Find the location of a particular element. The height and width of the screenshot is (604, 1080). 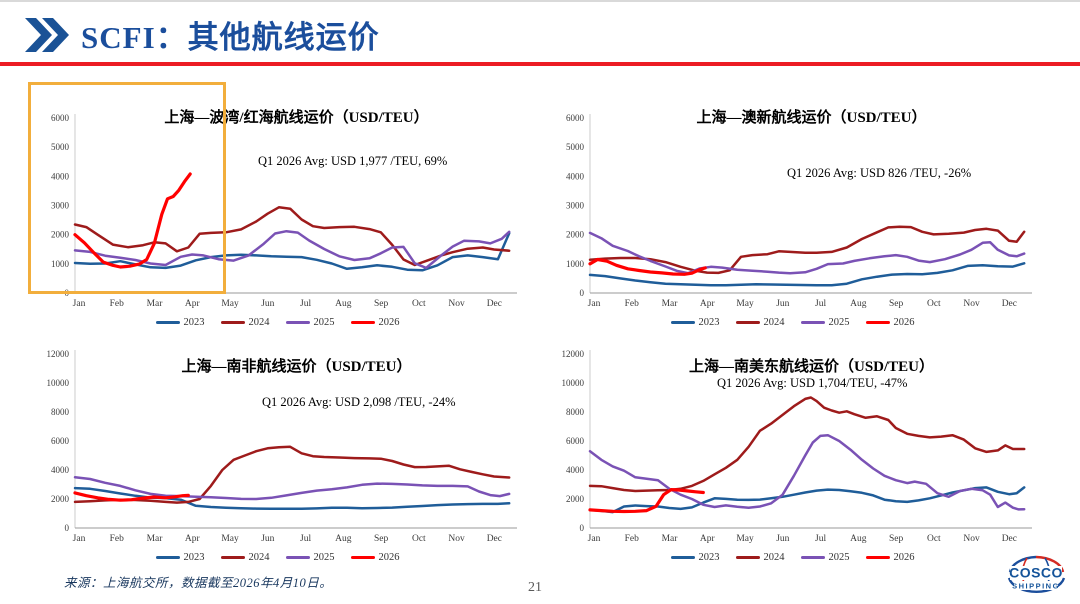

chart-subtitle: Q1 2026 Avg: USD 1,977 /TEU, 69% is located at coordinates (353, 161).